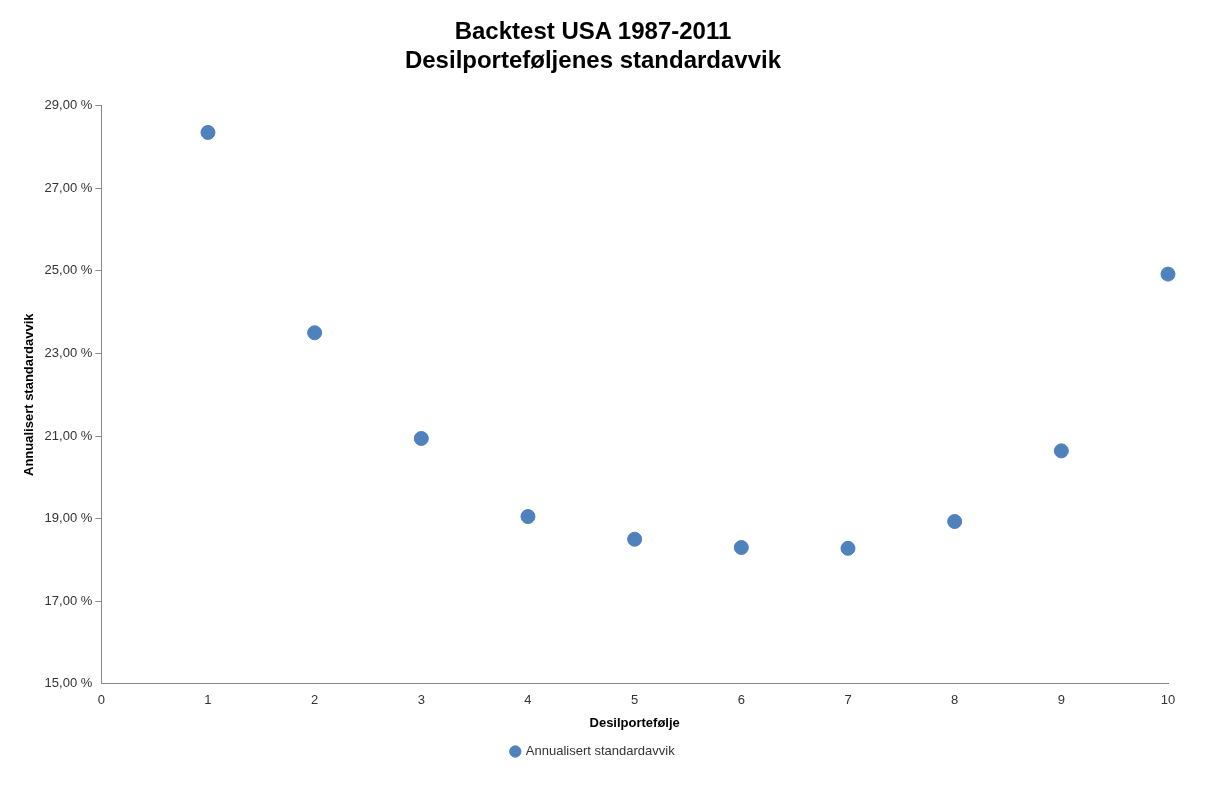 The height and width of the screenshot is (790, 1211). What do you see at coordinates (68, 518) in the screenshot?
I see `y-tick-label: 19,00 %` at bounding box center [68, 518].